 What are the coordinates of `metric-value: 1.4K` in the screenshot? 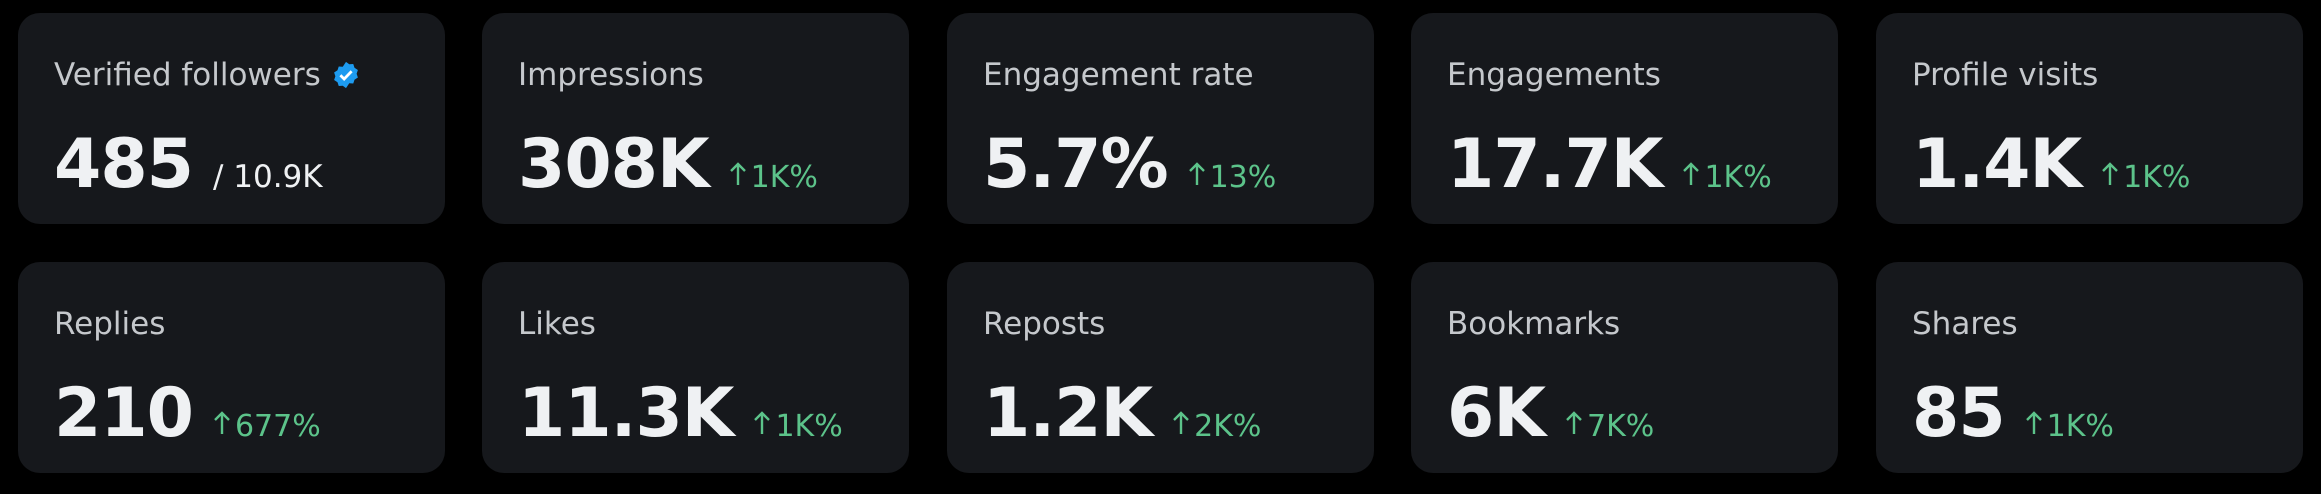 It's located at (1997, 164).